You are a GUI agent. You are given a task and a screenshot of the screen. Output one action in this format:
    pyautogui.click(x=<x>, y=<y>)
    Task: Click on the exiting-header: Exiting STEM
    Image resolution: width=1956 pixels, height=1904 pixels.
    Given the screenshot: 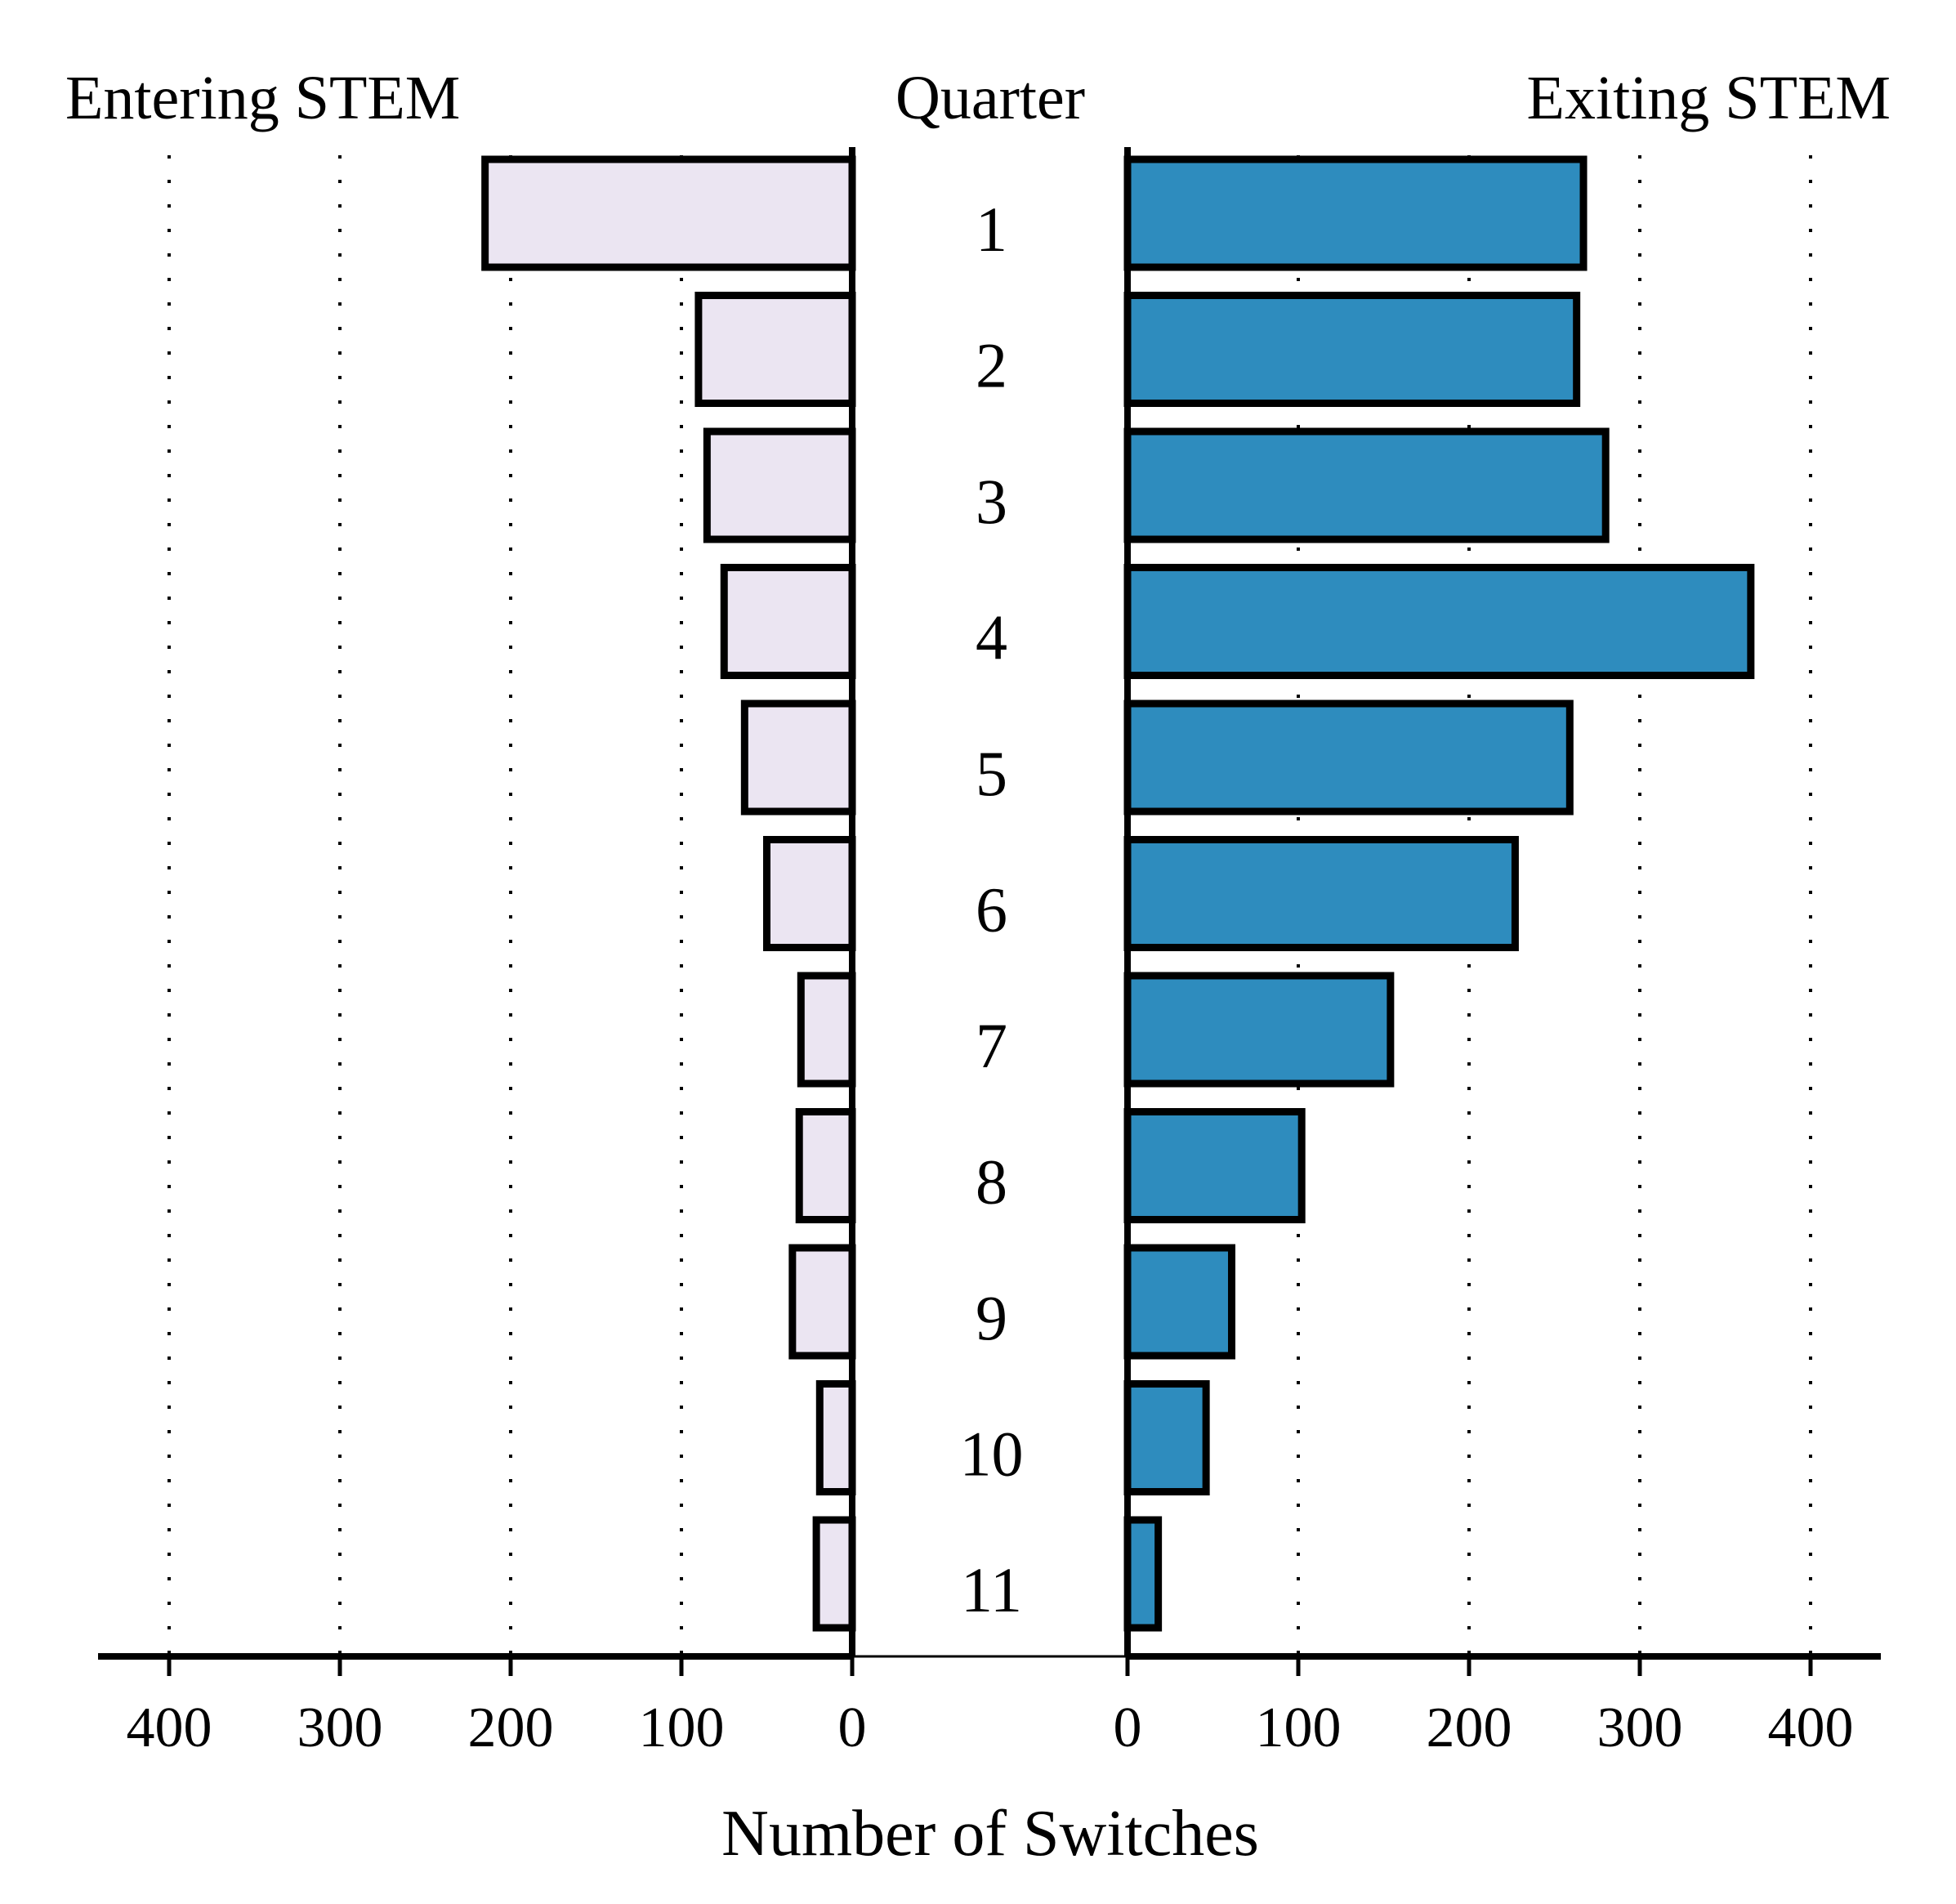 What is the action you would take?
    pyautogui.click(x=1709, y=98)
    